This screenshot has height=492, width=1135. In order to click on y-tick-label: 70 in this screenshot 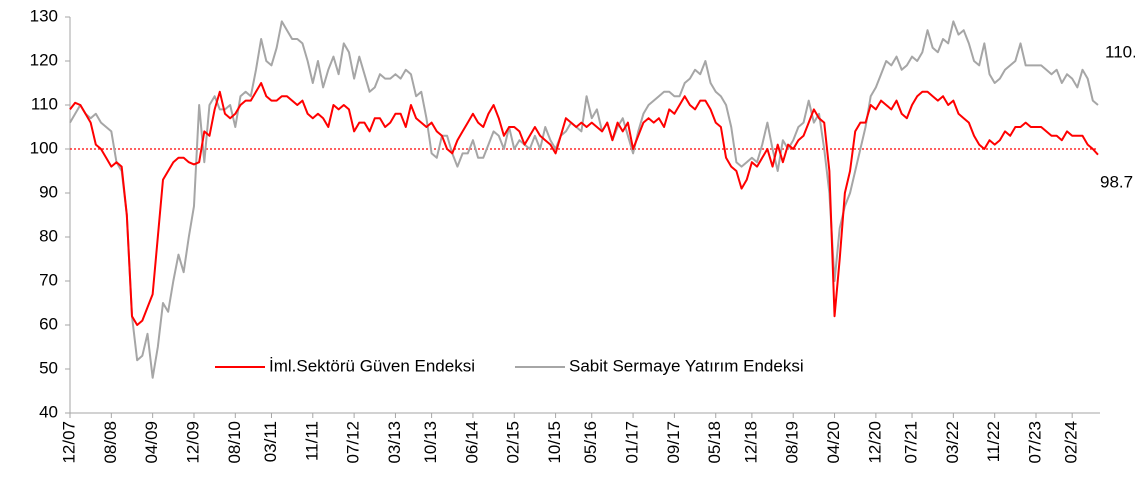, I will do `click(48, 279)`.